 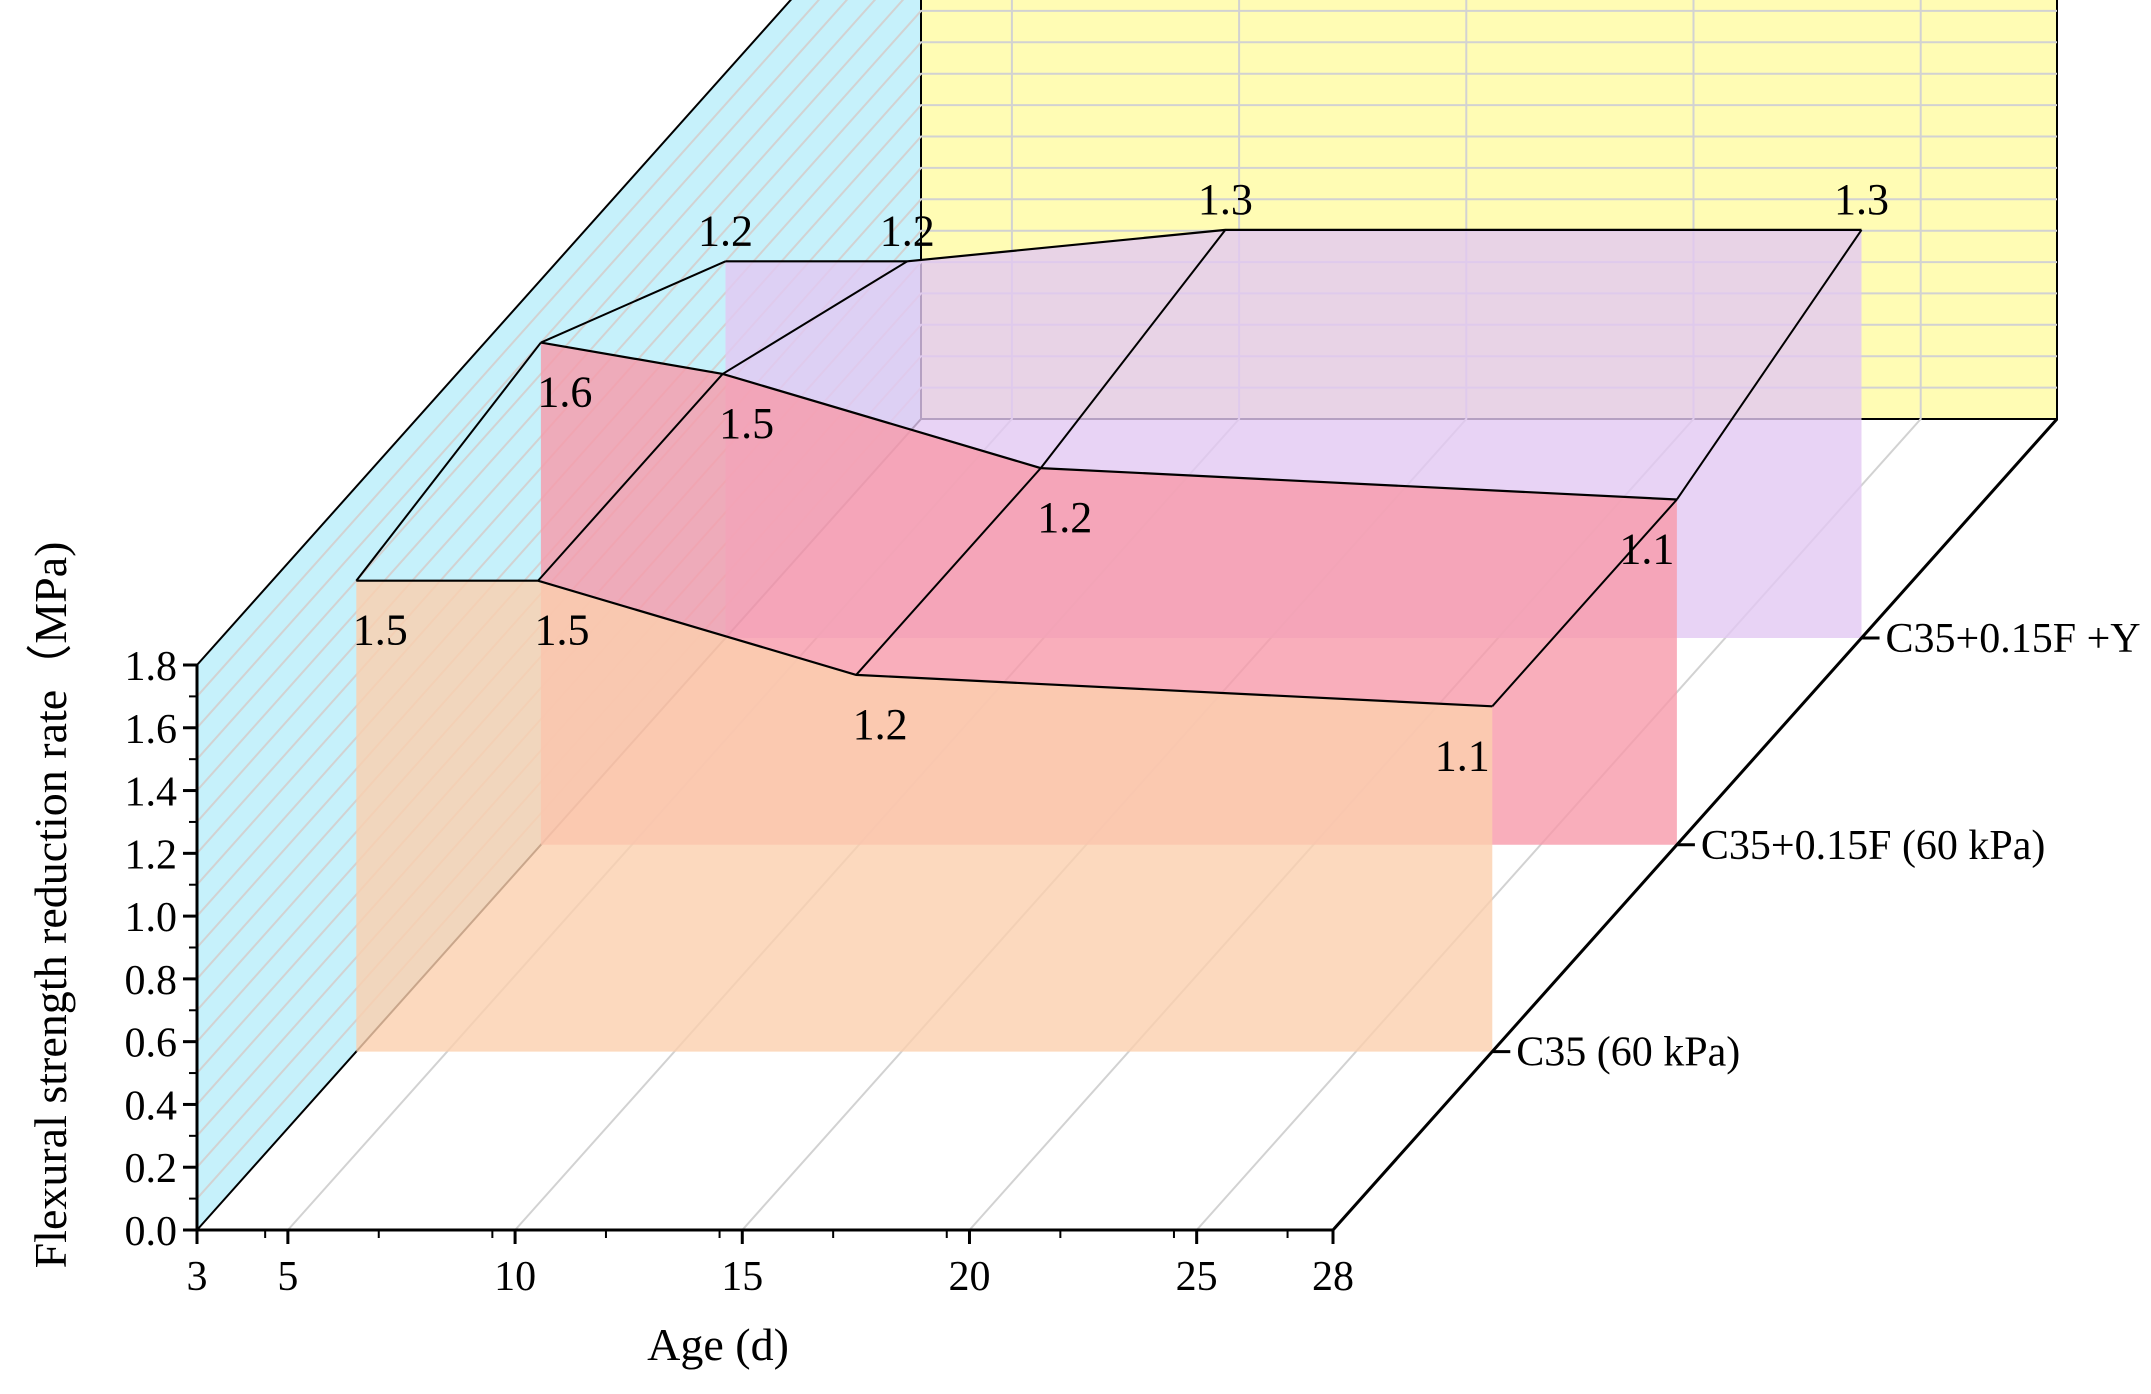 I want to click on x-tick-label: 10, so click(x=515, y=1277).